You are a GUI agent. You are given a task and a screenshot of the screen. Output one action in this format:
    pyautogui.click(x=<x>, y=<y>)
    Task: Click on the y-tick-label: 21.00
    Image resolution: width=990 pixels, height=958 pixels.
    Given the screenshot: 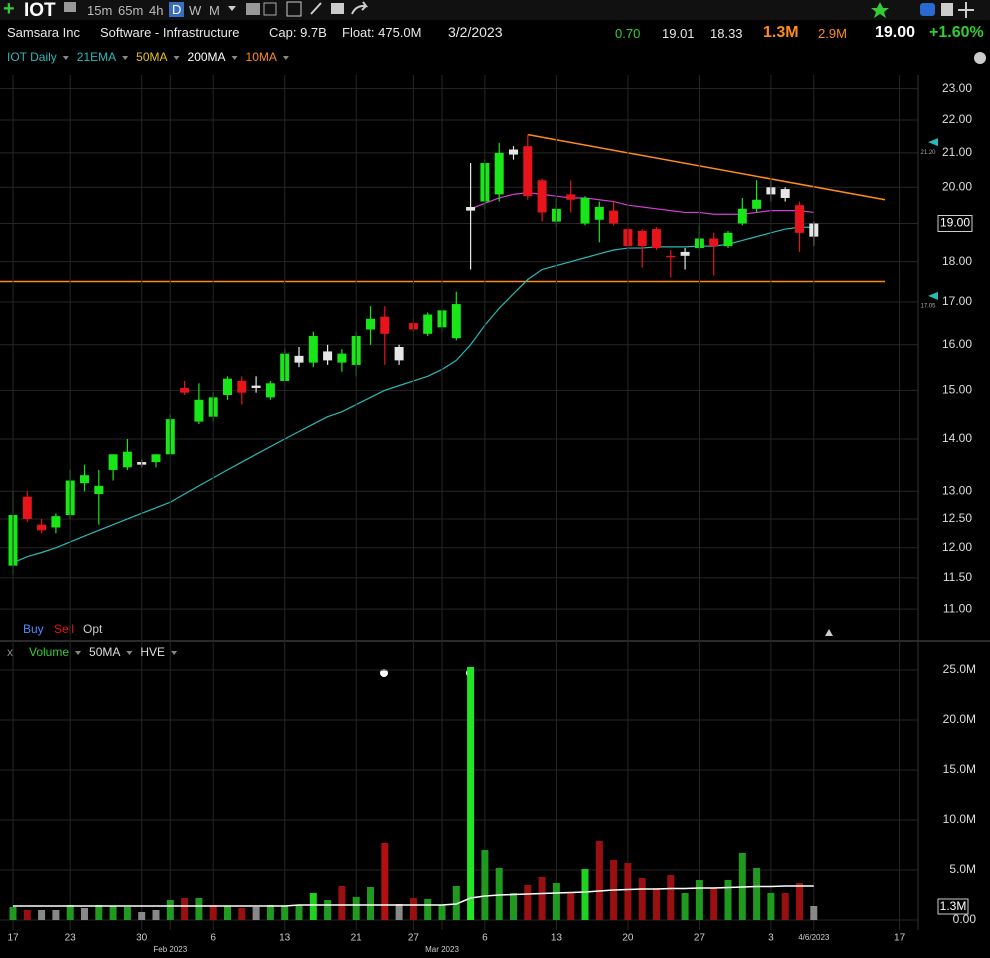 What is the action you would take?
    pyautogui.click(x=957, y=152)
    